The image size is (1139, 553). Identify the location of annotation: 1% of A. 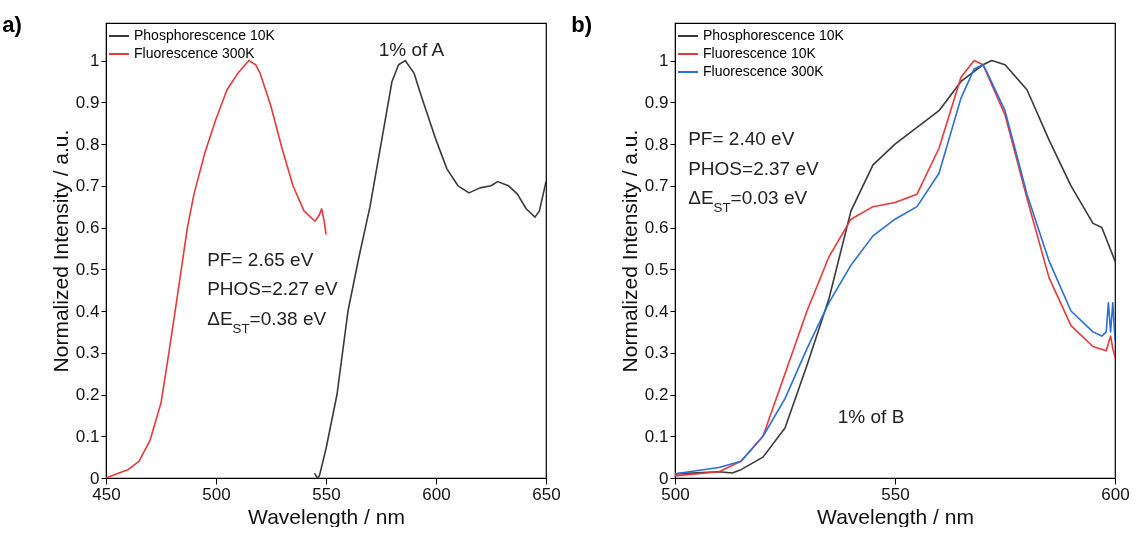
(411, 50).